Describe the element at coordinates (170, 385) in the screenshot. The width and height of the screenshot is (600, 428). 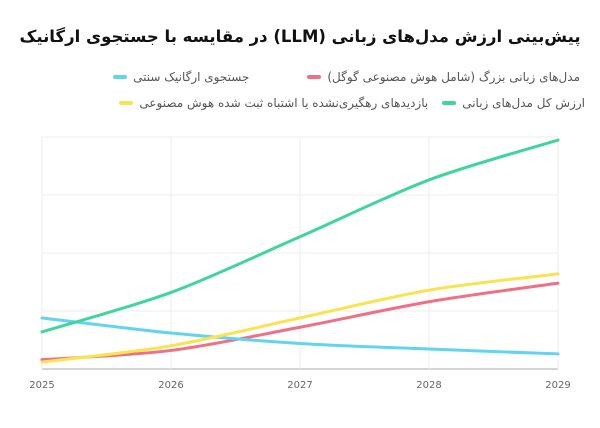
I see `x-tick-label: 2026` at that location.